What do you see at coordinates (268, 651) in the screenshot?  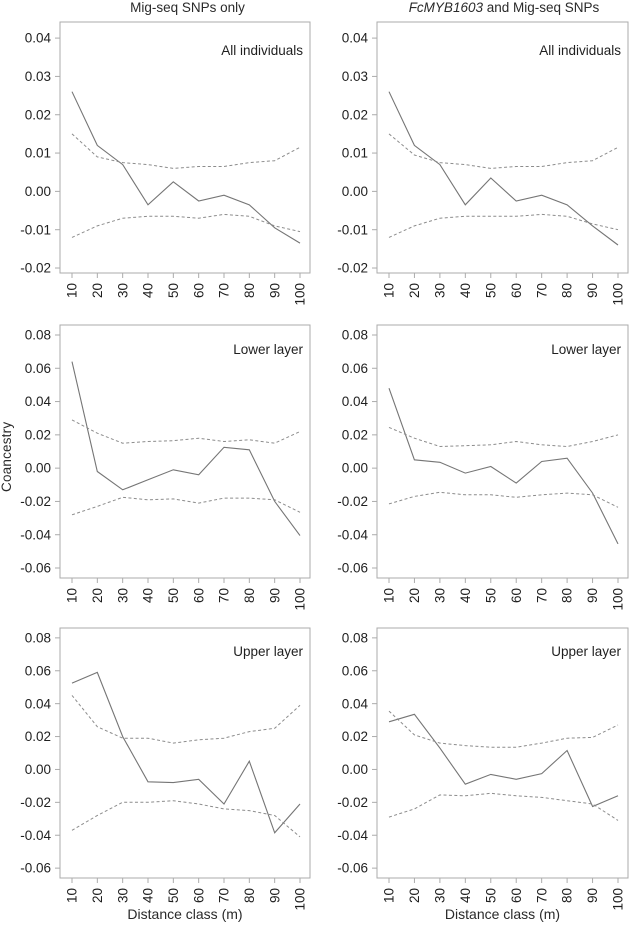 I see `panel-label: Upper layer` at bounding box center [268, 651].